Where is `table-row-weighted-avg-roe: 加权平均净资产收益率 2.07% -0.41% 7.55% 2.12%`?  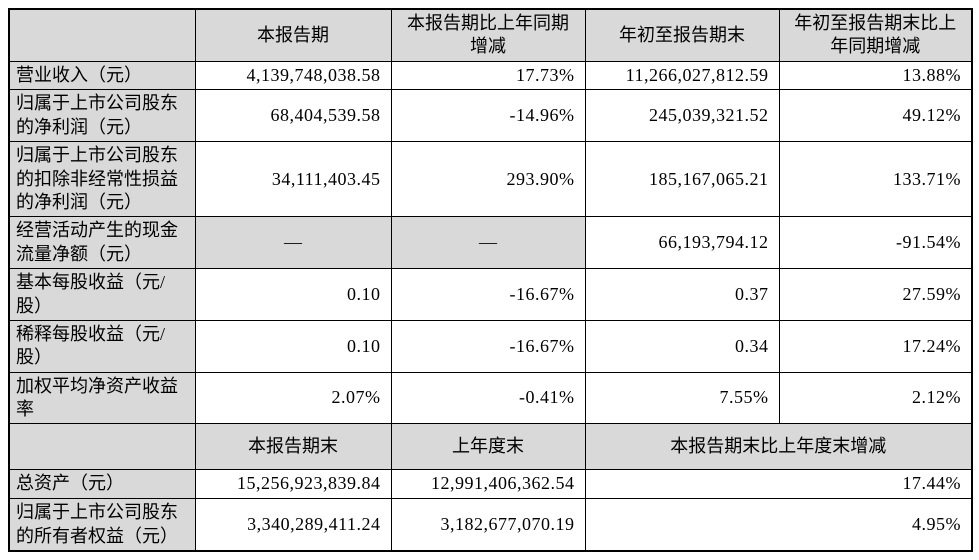 table-row-weighted-avg-roe: 加权平均净资产收益率 2.07% -0.41% 7.55% 2.12% is located at coordinates (490, 398).